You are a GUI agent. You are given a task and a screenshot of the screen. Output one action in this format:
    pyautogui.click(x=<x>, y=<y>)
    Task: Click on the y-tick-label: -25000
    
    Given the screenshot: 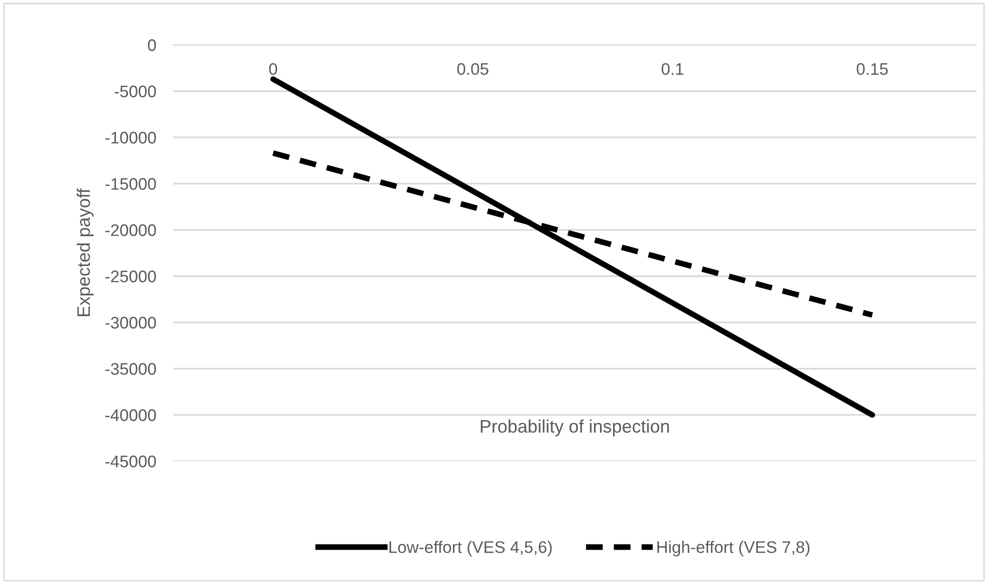 What is the action you would take?
    pyautogui.click(x=130, y=276)
    